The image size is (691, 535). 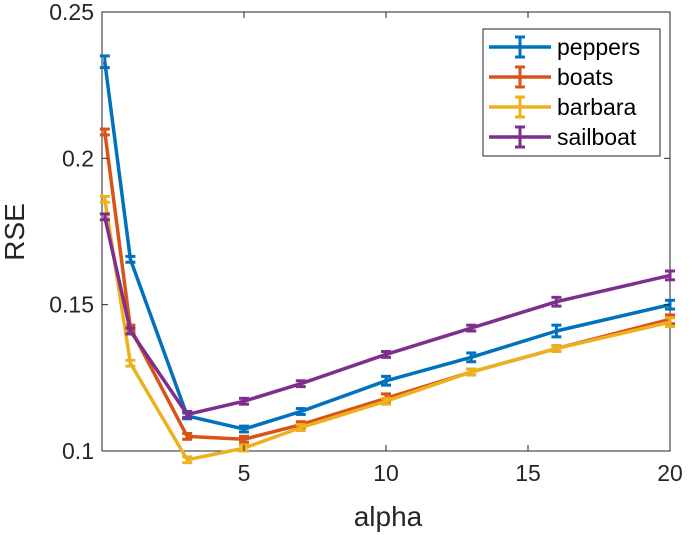 What do you see at coordinates (244, 473) in the screenshot?
I see `x-tick-label: 5` at bounding box center [244, 473].